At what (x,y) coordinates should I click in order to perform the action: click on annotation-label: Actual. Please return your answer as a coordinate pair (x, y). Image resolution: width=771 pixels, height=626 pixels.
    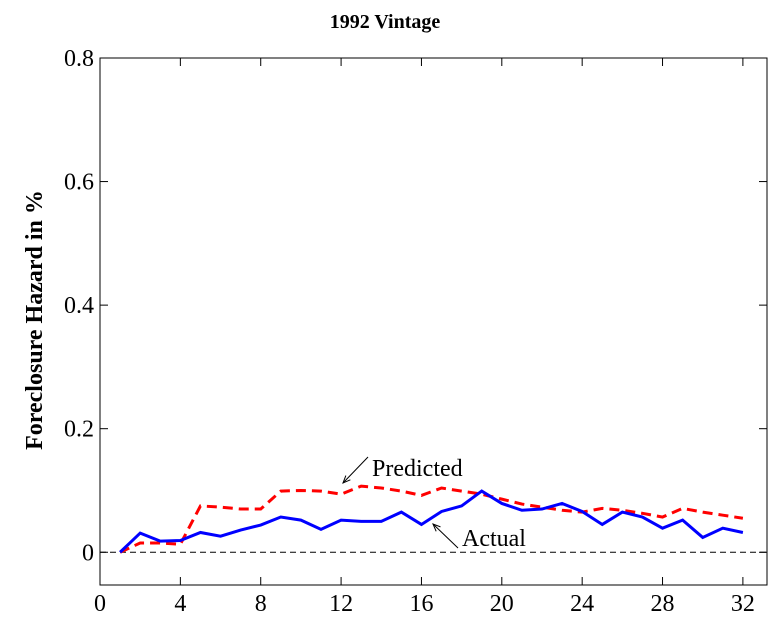
    Looking at the image, I should click on (494, 539).